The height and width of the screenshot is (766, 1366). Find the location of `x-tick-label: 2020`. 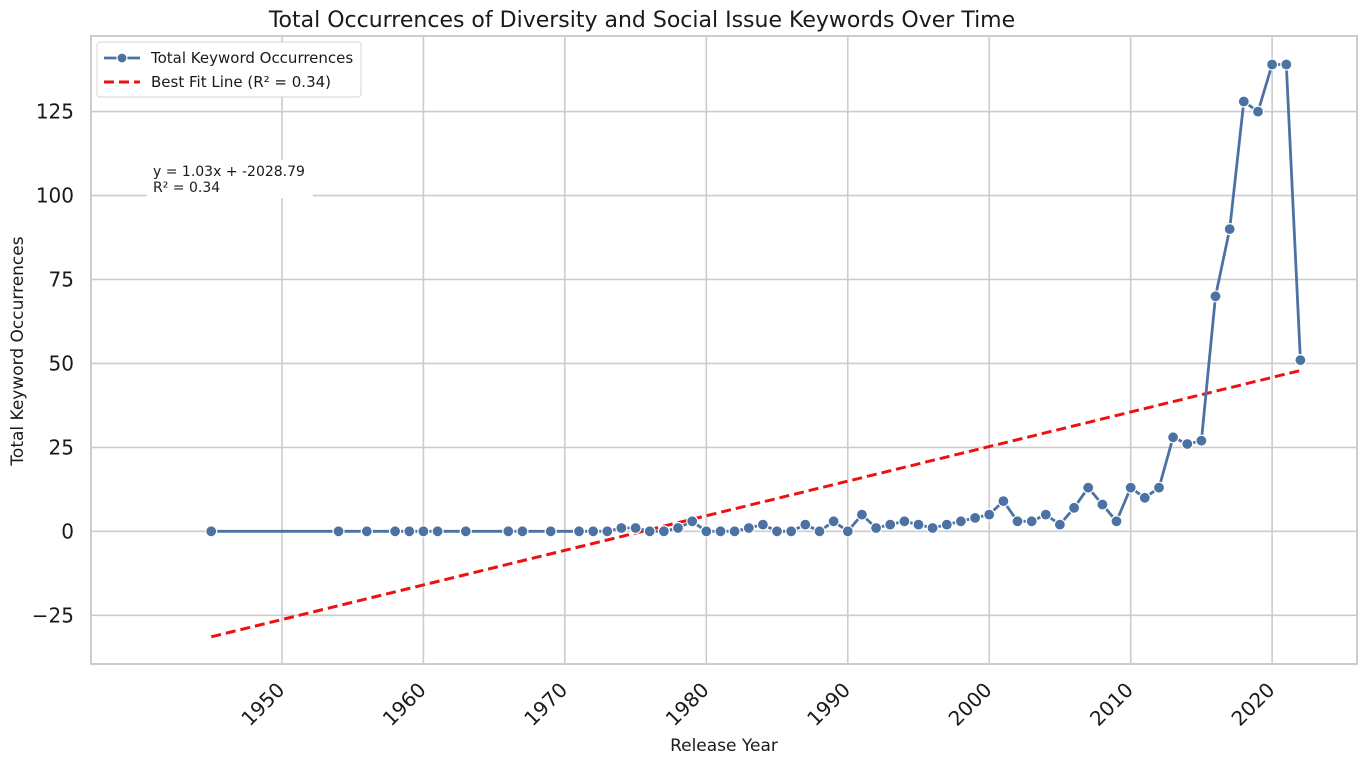

x-tick-label: 2020 is located at coordinates (1252, 704).